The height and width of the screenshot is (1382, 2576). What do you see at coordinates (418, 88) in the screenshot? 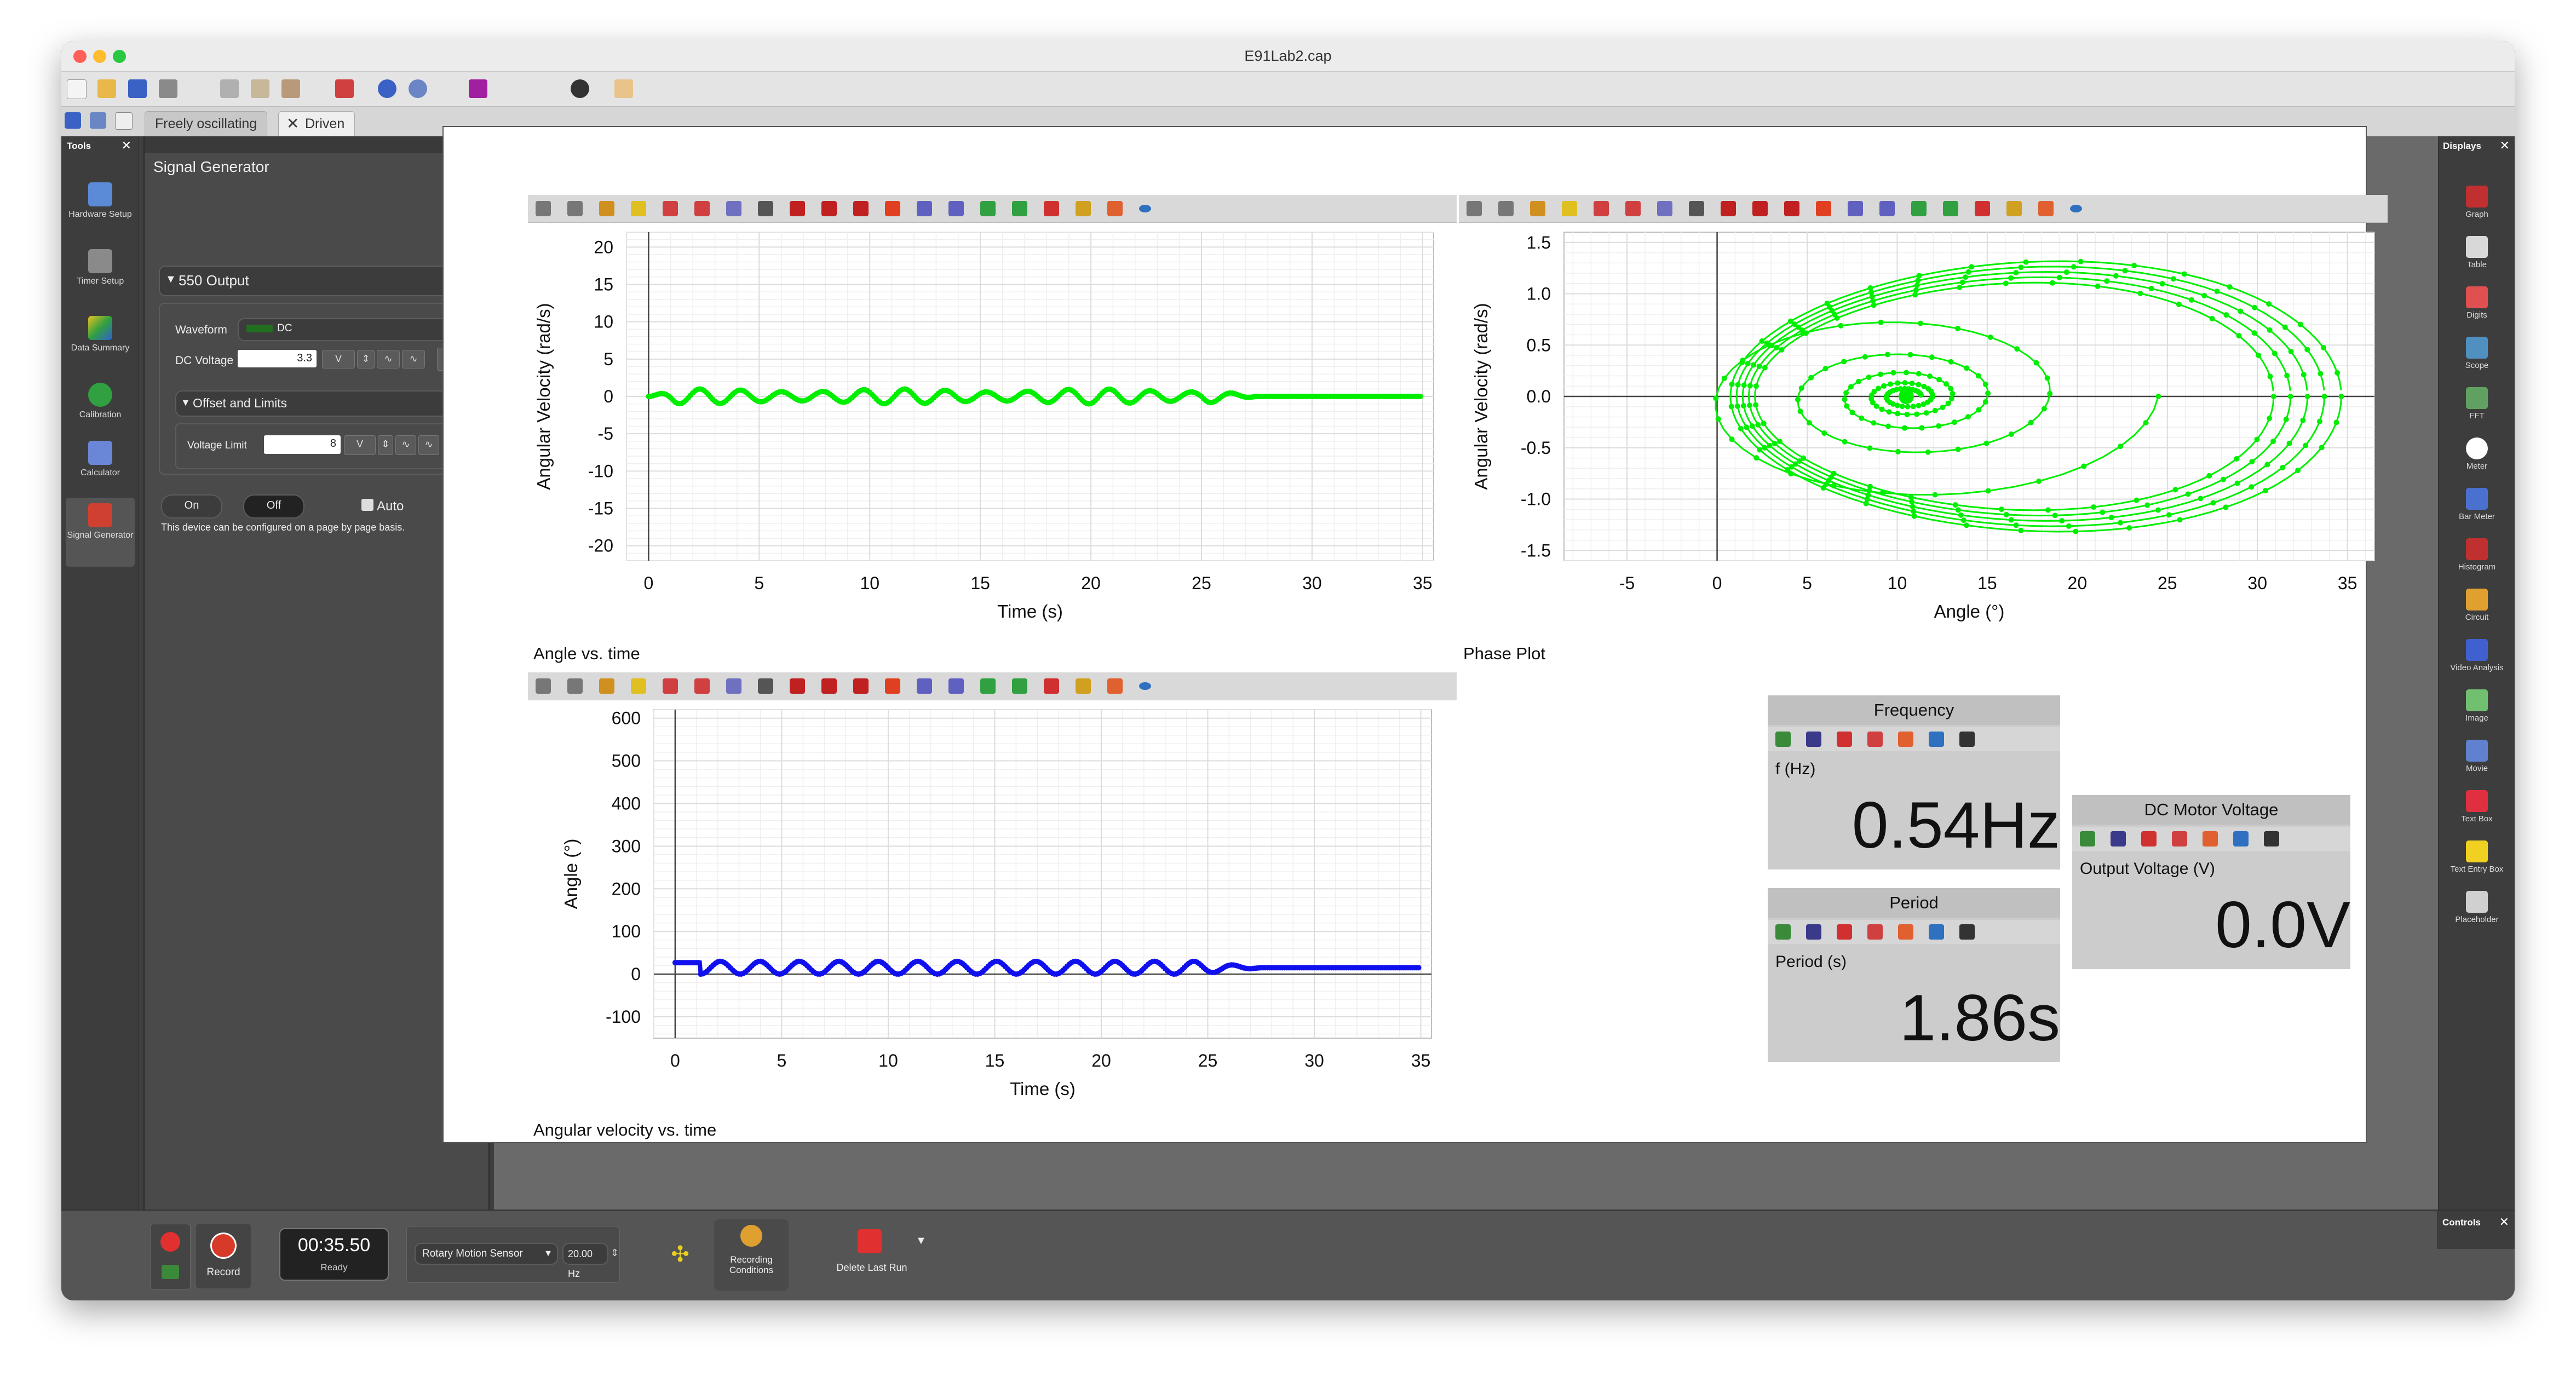
I see `redo-icon` at bounding box center [418, 88].